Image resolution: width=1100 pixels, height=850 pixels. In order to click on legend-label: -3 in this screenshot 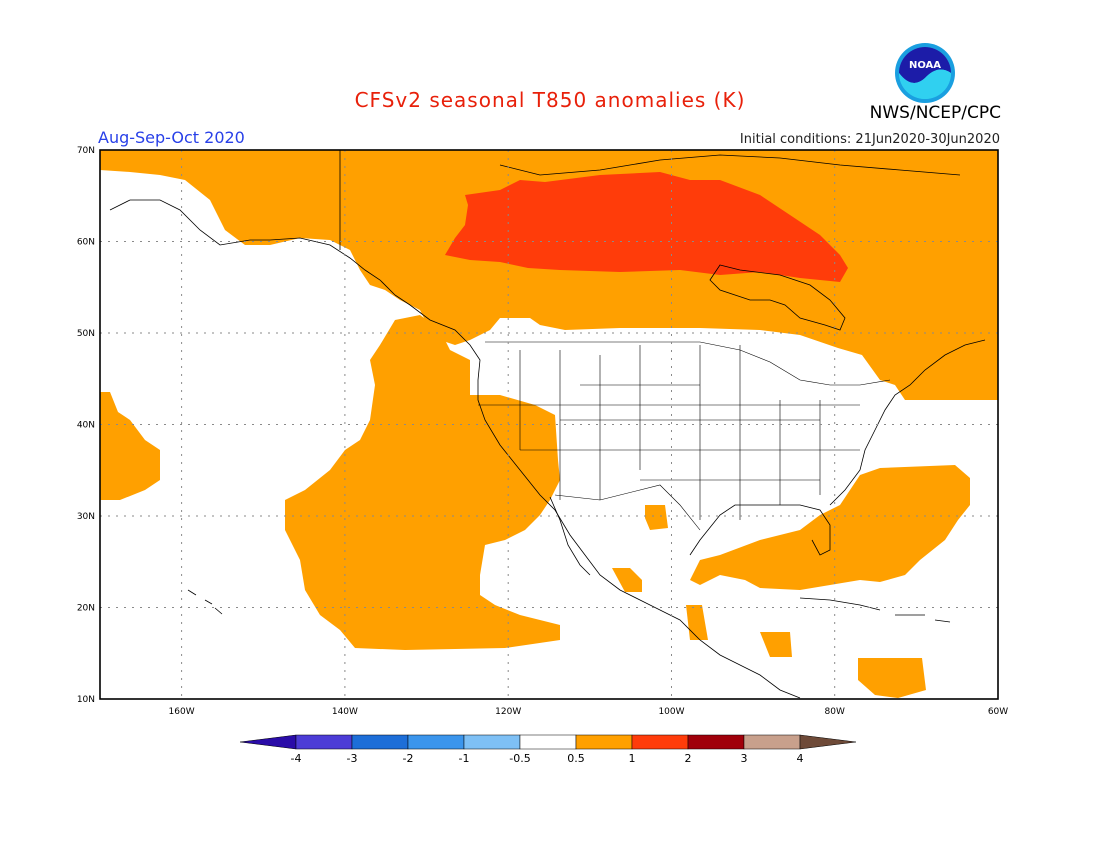, I will do `click(352, 758)`.